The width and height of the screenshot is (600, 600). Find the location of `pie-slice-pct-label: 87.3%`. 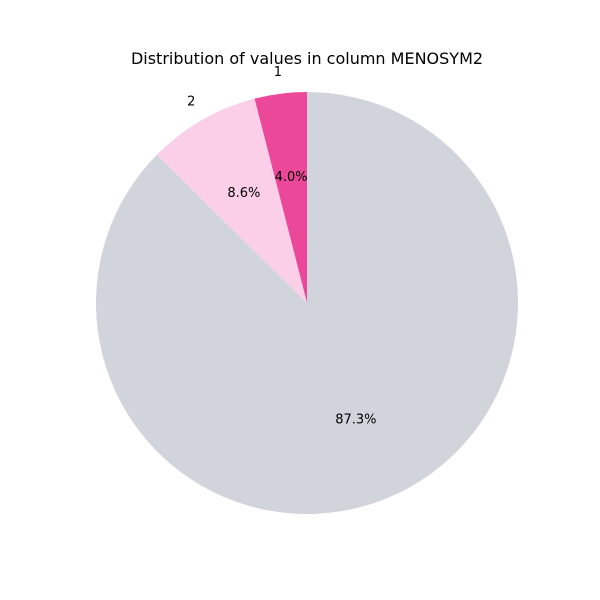

pie-slice-pct-label: 87.3% is located at coordinates (355, 419).